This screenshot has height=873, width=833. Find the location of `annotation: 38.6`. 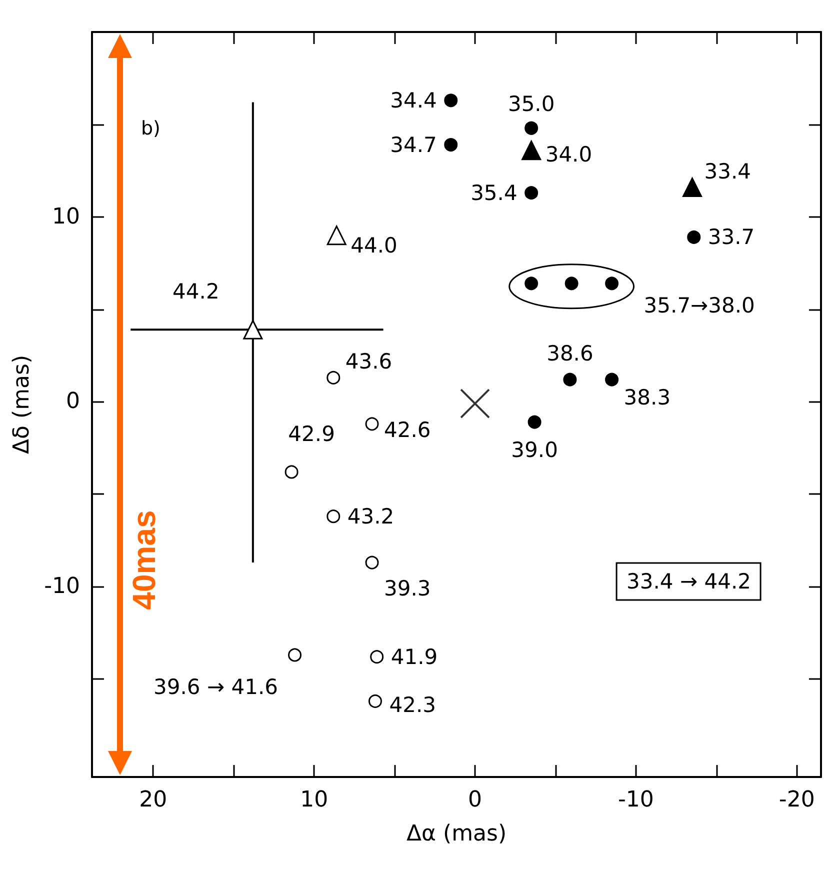

annotation: 38.6 is located at coordinates (570, 354).